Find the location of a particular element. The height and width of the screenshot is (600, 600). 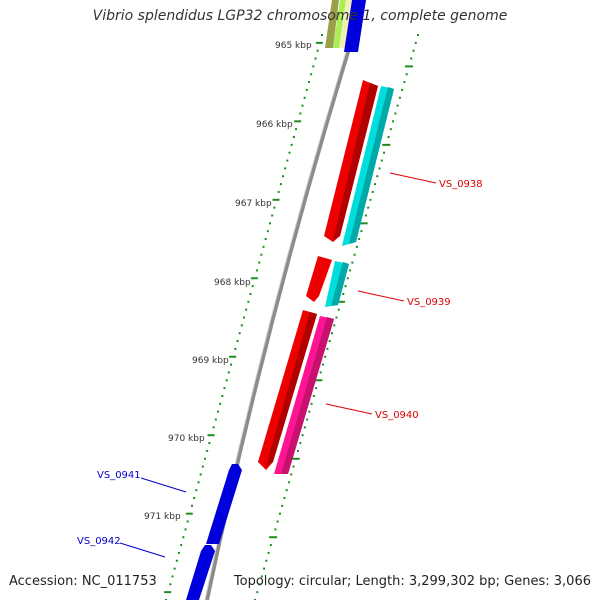

gene-label-vs0941: VS_0941 is located at coordinates (119, 475).